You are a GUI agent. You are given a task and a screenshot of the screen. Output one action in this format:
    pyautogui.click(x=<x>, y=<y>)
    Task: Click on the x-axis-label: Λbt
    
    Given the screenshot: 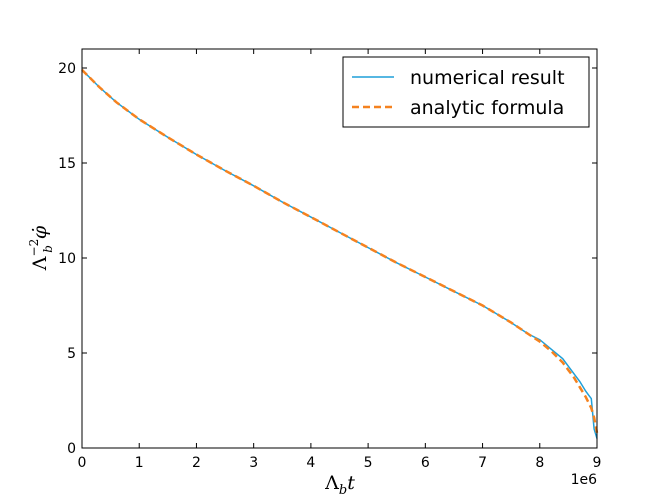 What is the action you would take?
    pyautogui.click(x=339, y=485)
    